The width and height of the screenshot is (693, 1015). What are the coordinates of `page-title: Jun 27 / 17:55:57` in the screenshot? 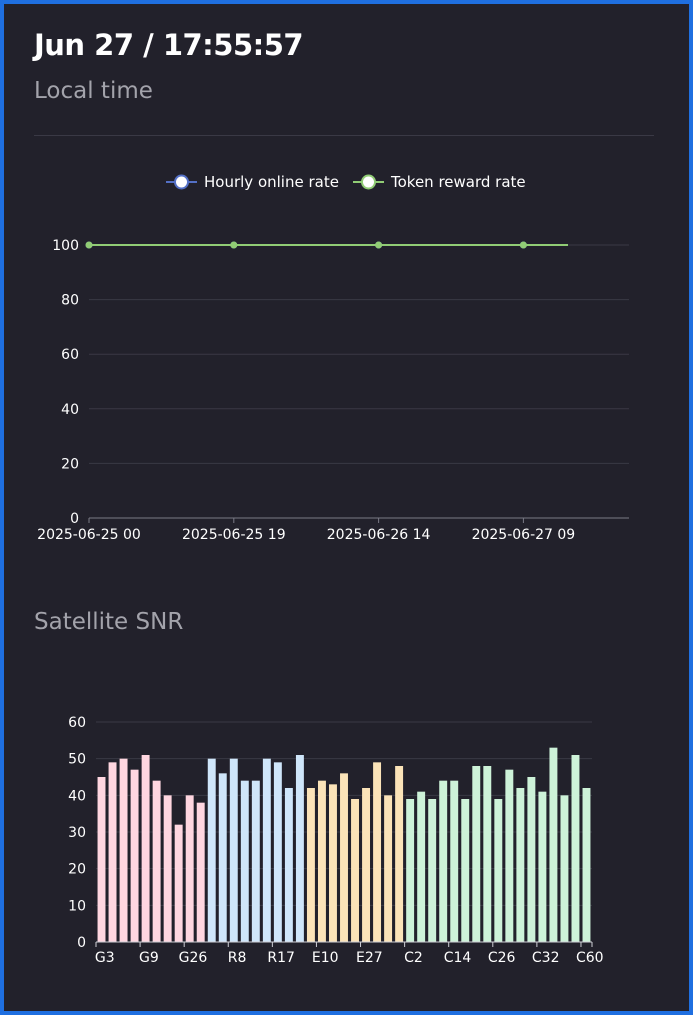 It's located at (169, 45).